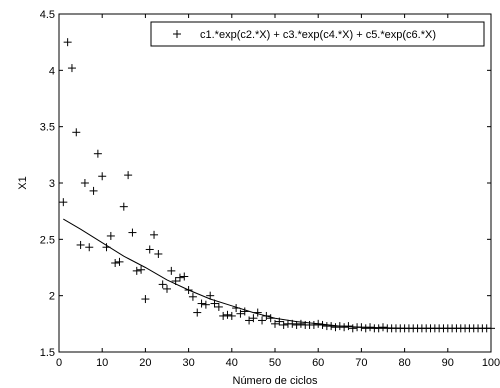 This screenshot has width=500, height=388. Describe the element at coordinates (47, 240) in the screenshot. I see `y-tick-label: 2.5` at that location.